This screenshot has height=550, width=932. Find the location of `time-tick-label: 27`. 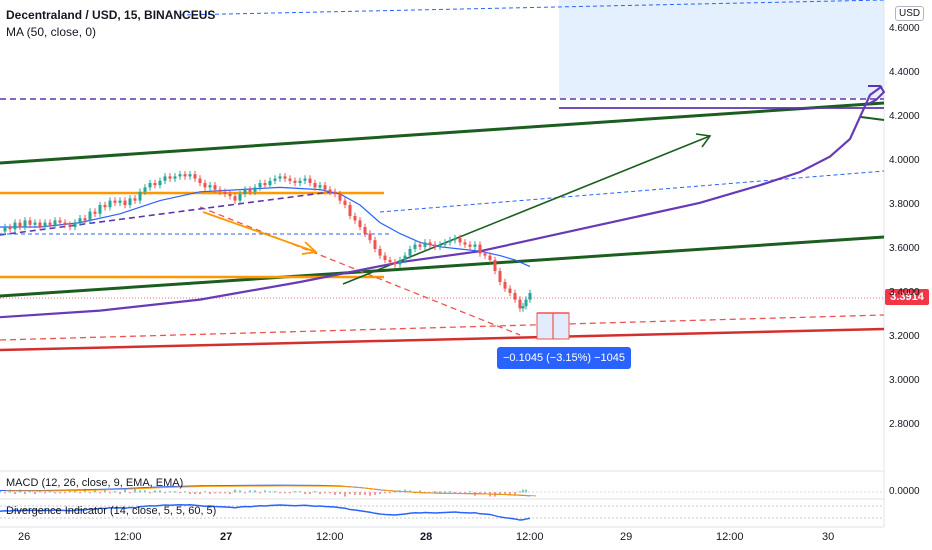

time-tick-label: 27 is located at coordinates (226, 537).